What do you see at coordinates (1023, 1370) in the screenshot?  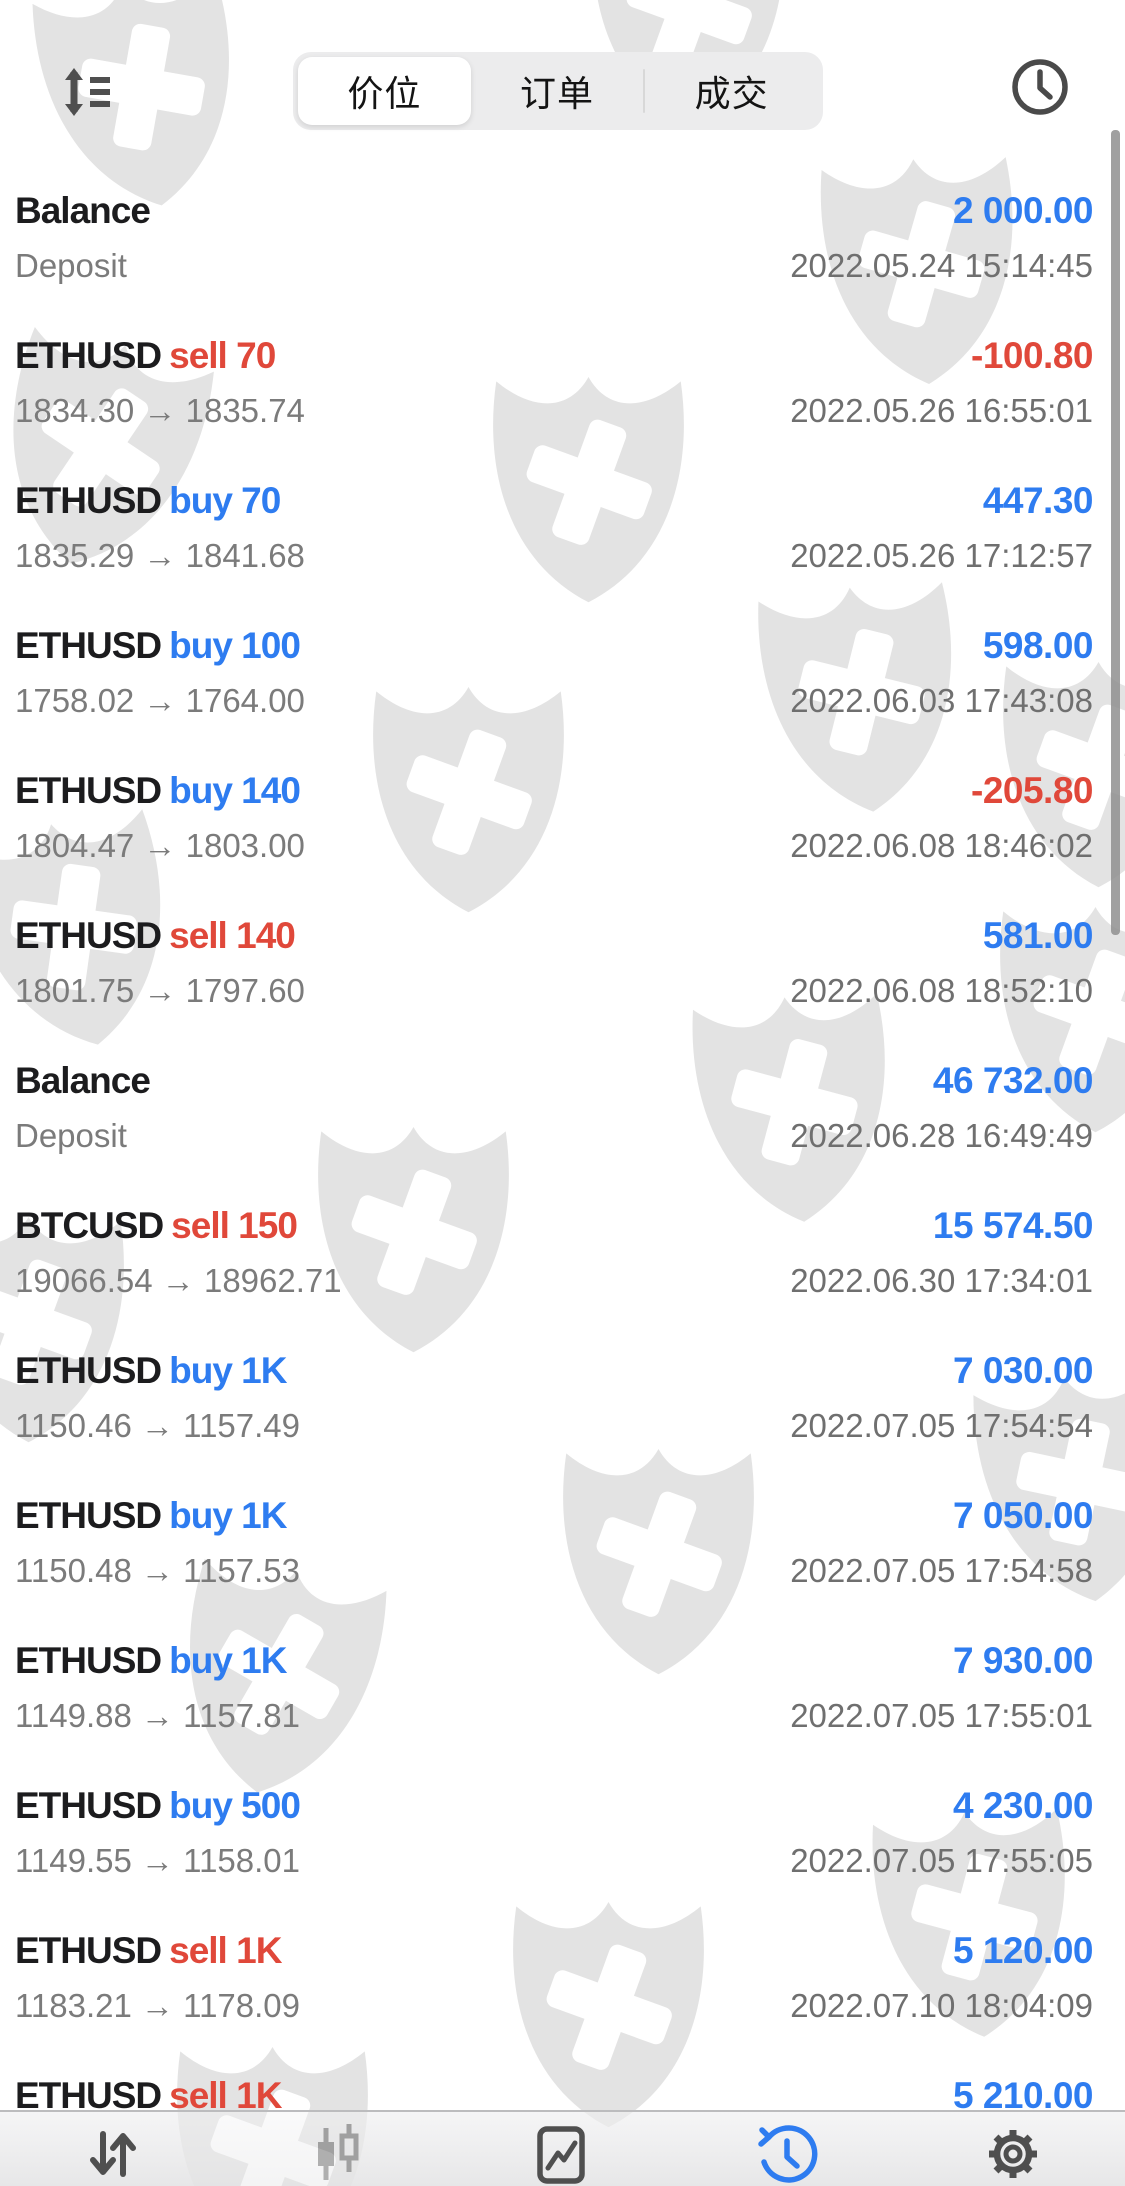 I see `deal-amount: 7 030.00` at bounding box center [1023, 1370].